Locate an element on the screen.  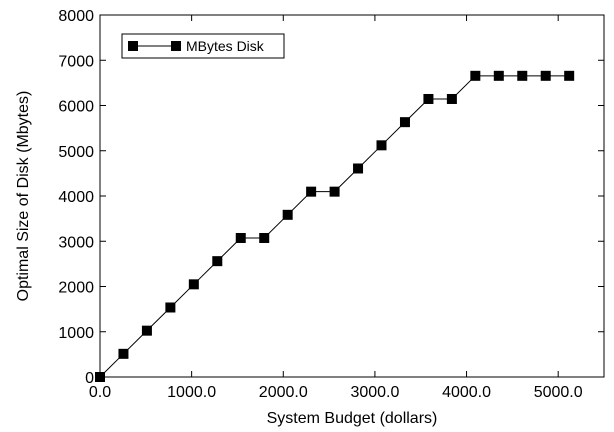
legend-marker-right is located at coordinates (176, 46).